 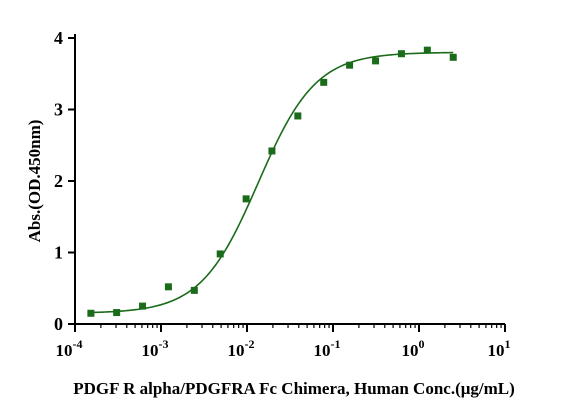 What do you see at coordinates (499, 348) in the screenshot?
I see `x-tick-label: 10¹` at bounding box center [499, 348].